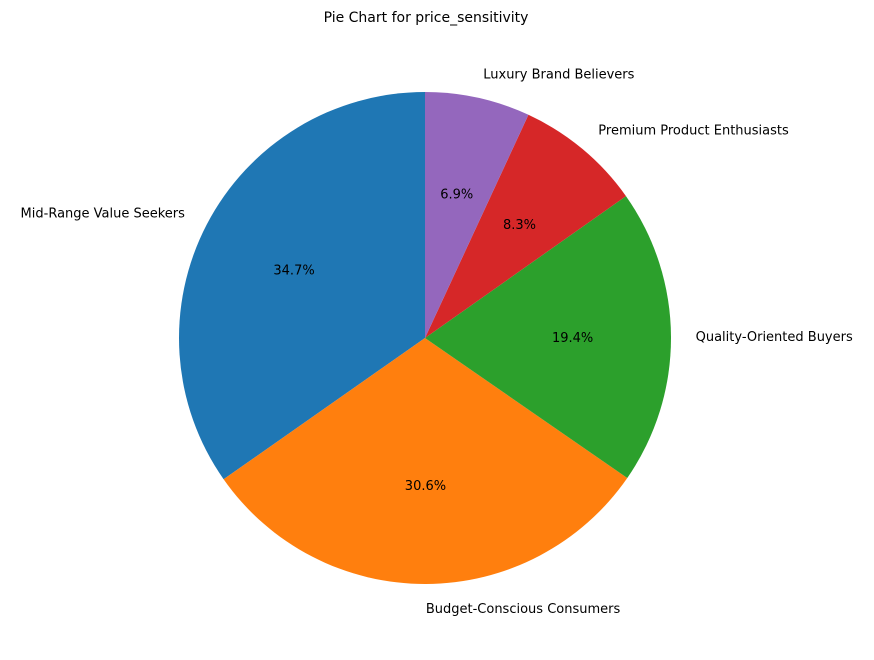 The image size is (874, 660). Describe the element at coordinates (572, 338) in the screenshot. I see `slice-percent-label: 19.4%` at that location.